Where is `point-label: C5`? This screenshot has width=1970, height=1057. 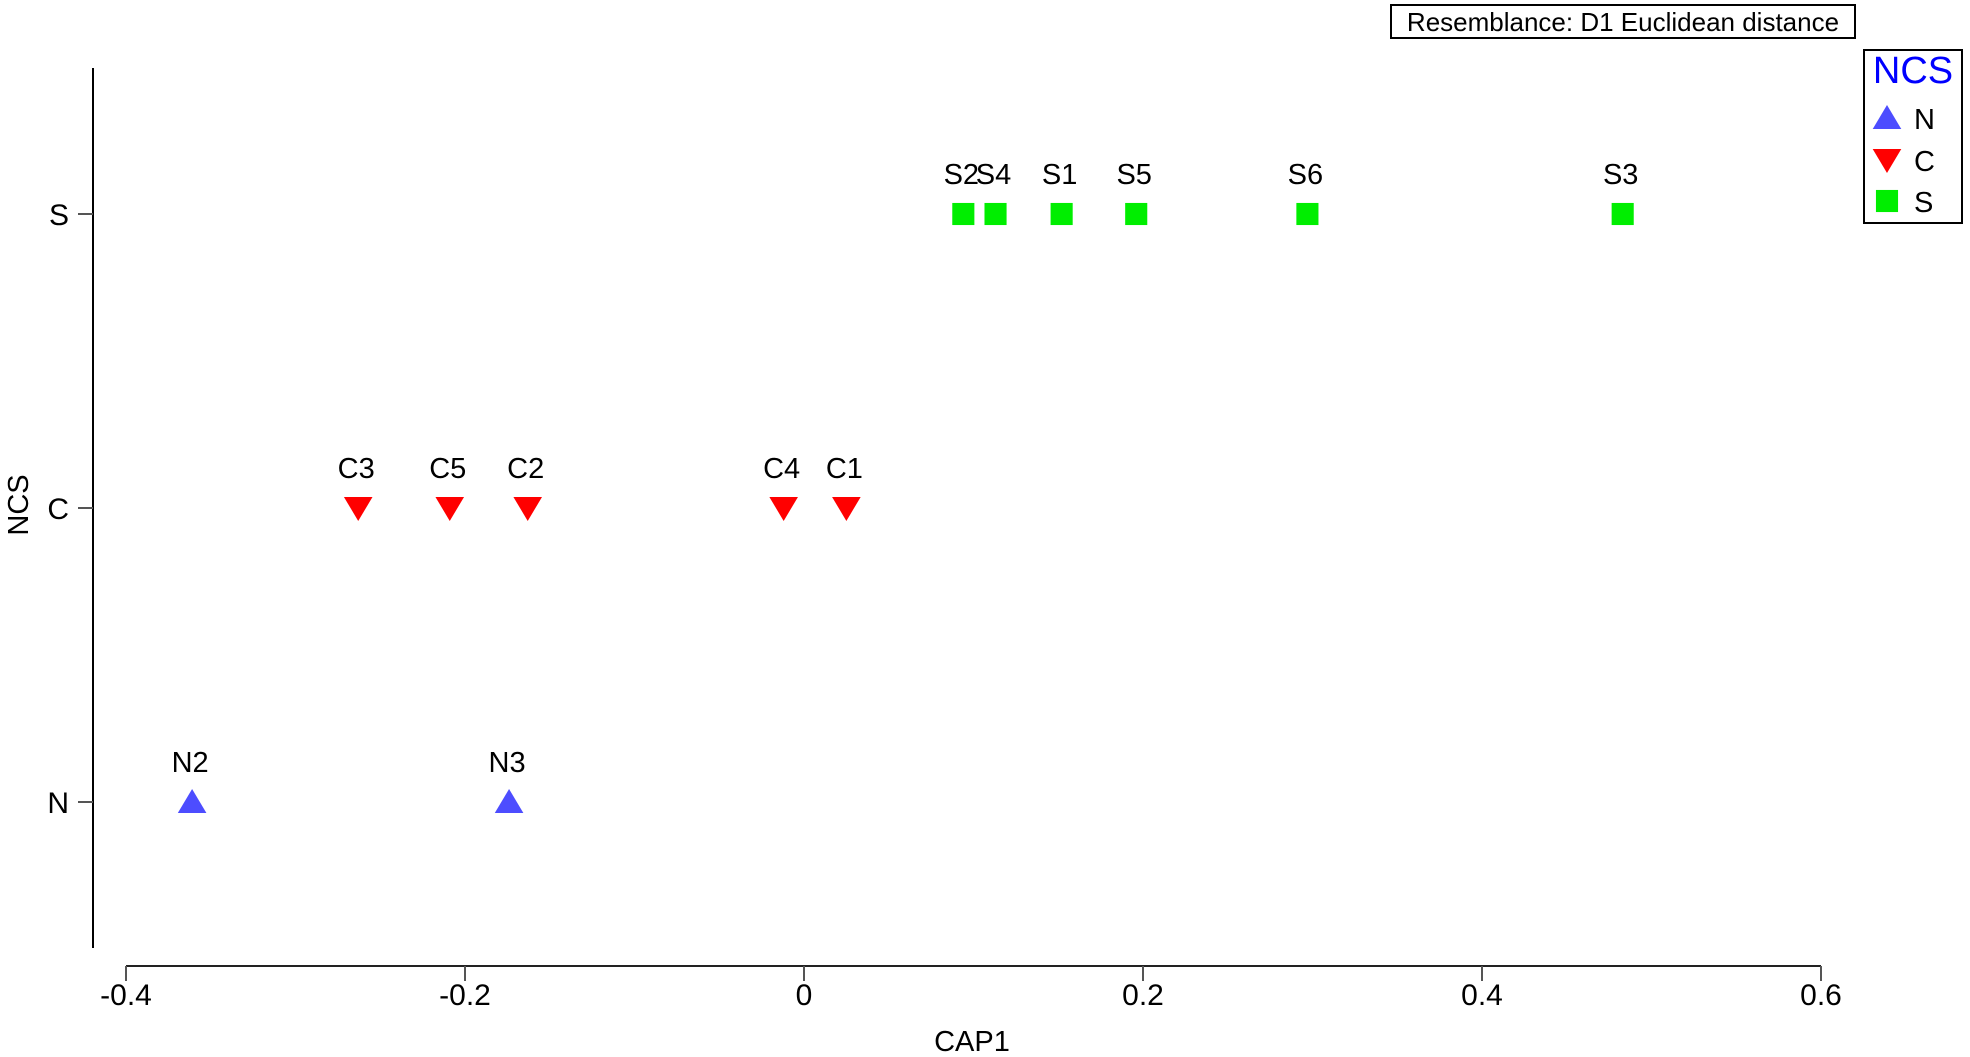
point-label: C5 is located at coordinates (447, 469).